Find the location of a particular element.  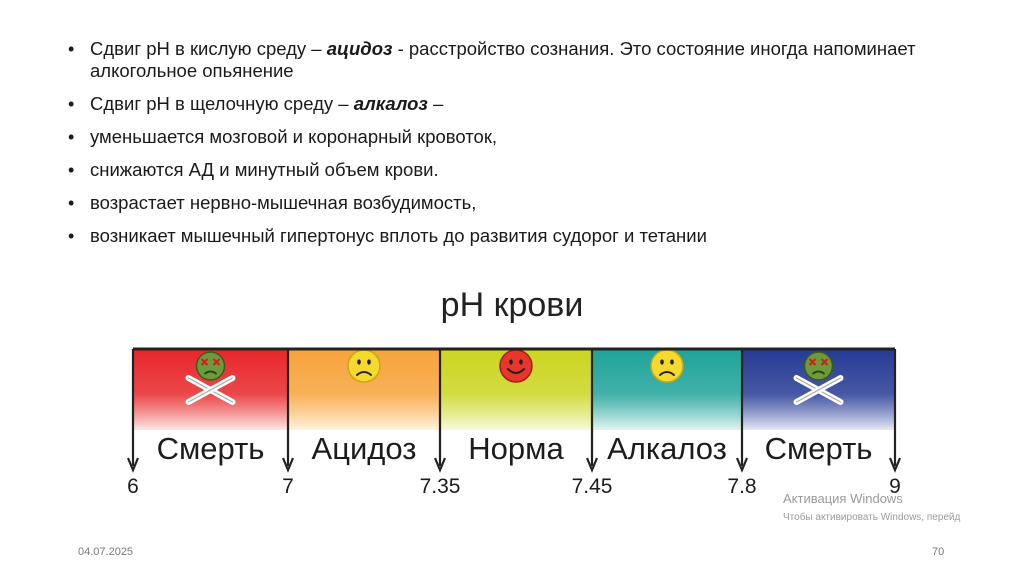

scale-segment: Норма is located at coordinates (516, 407).